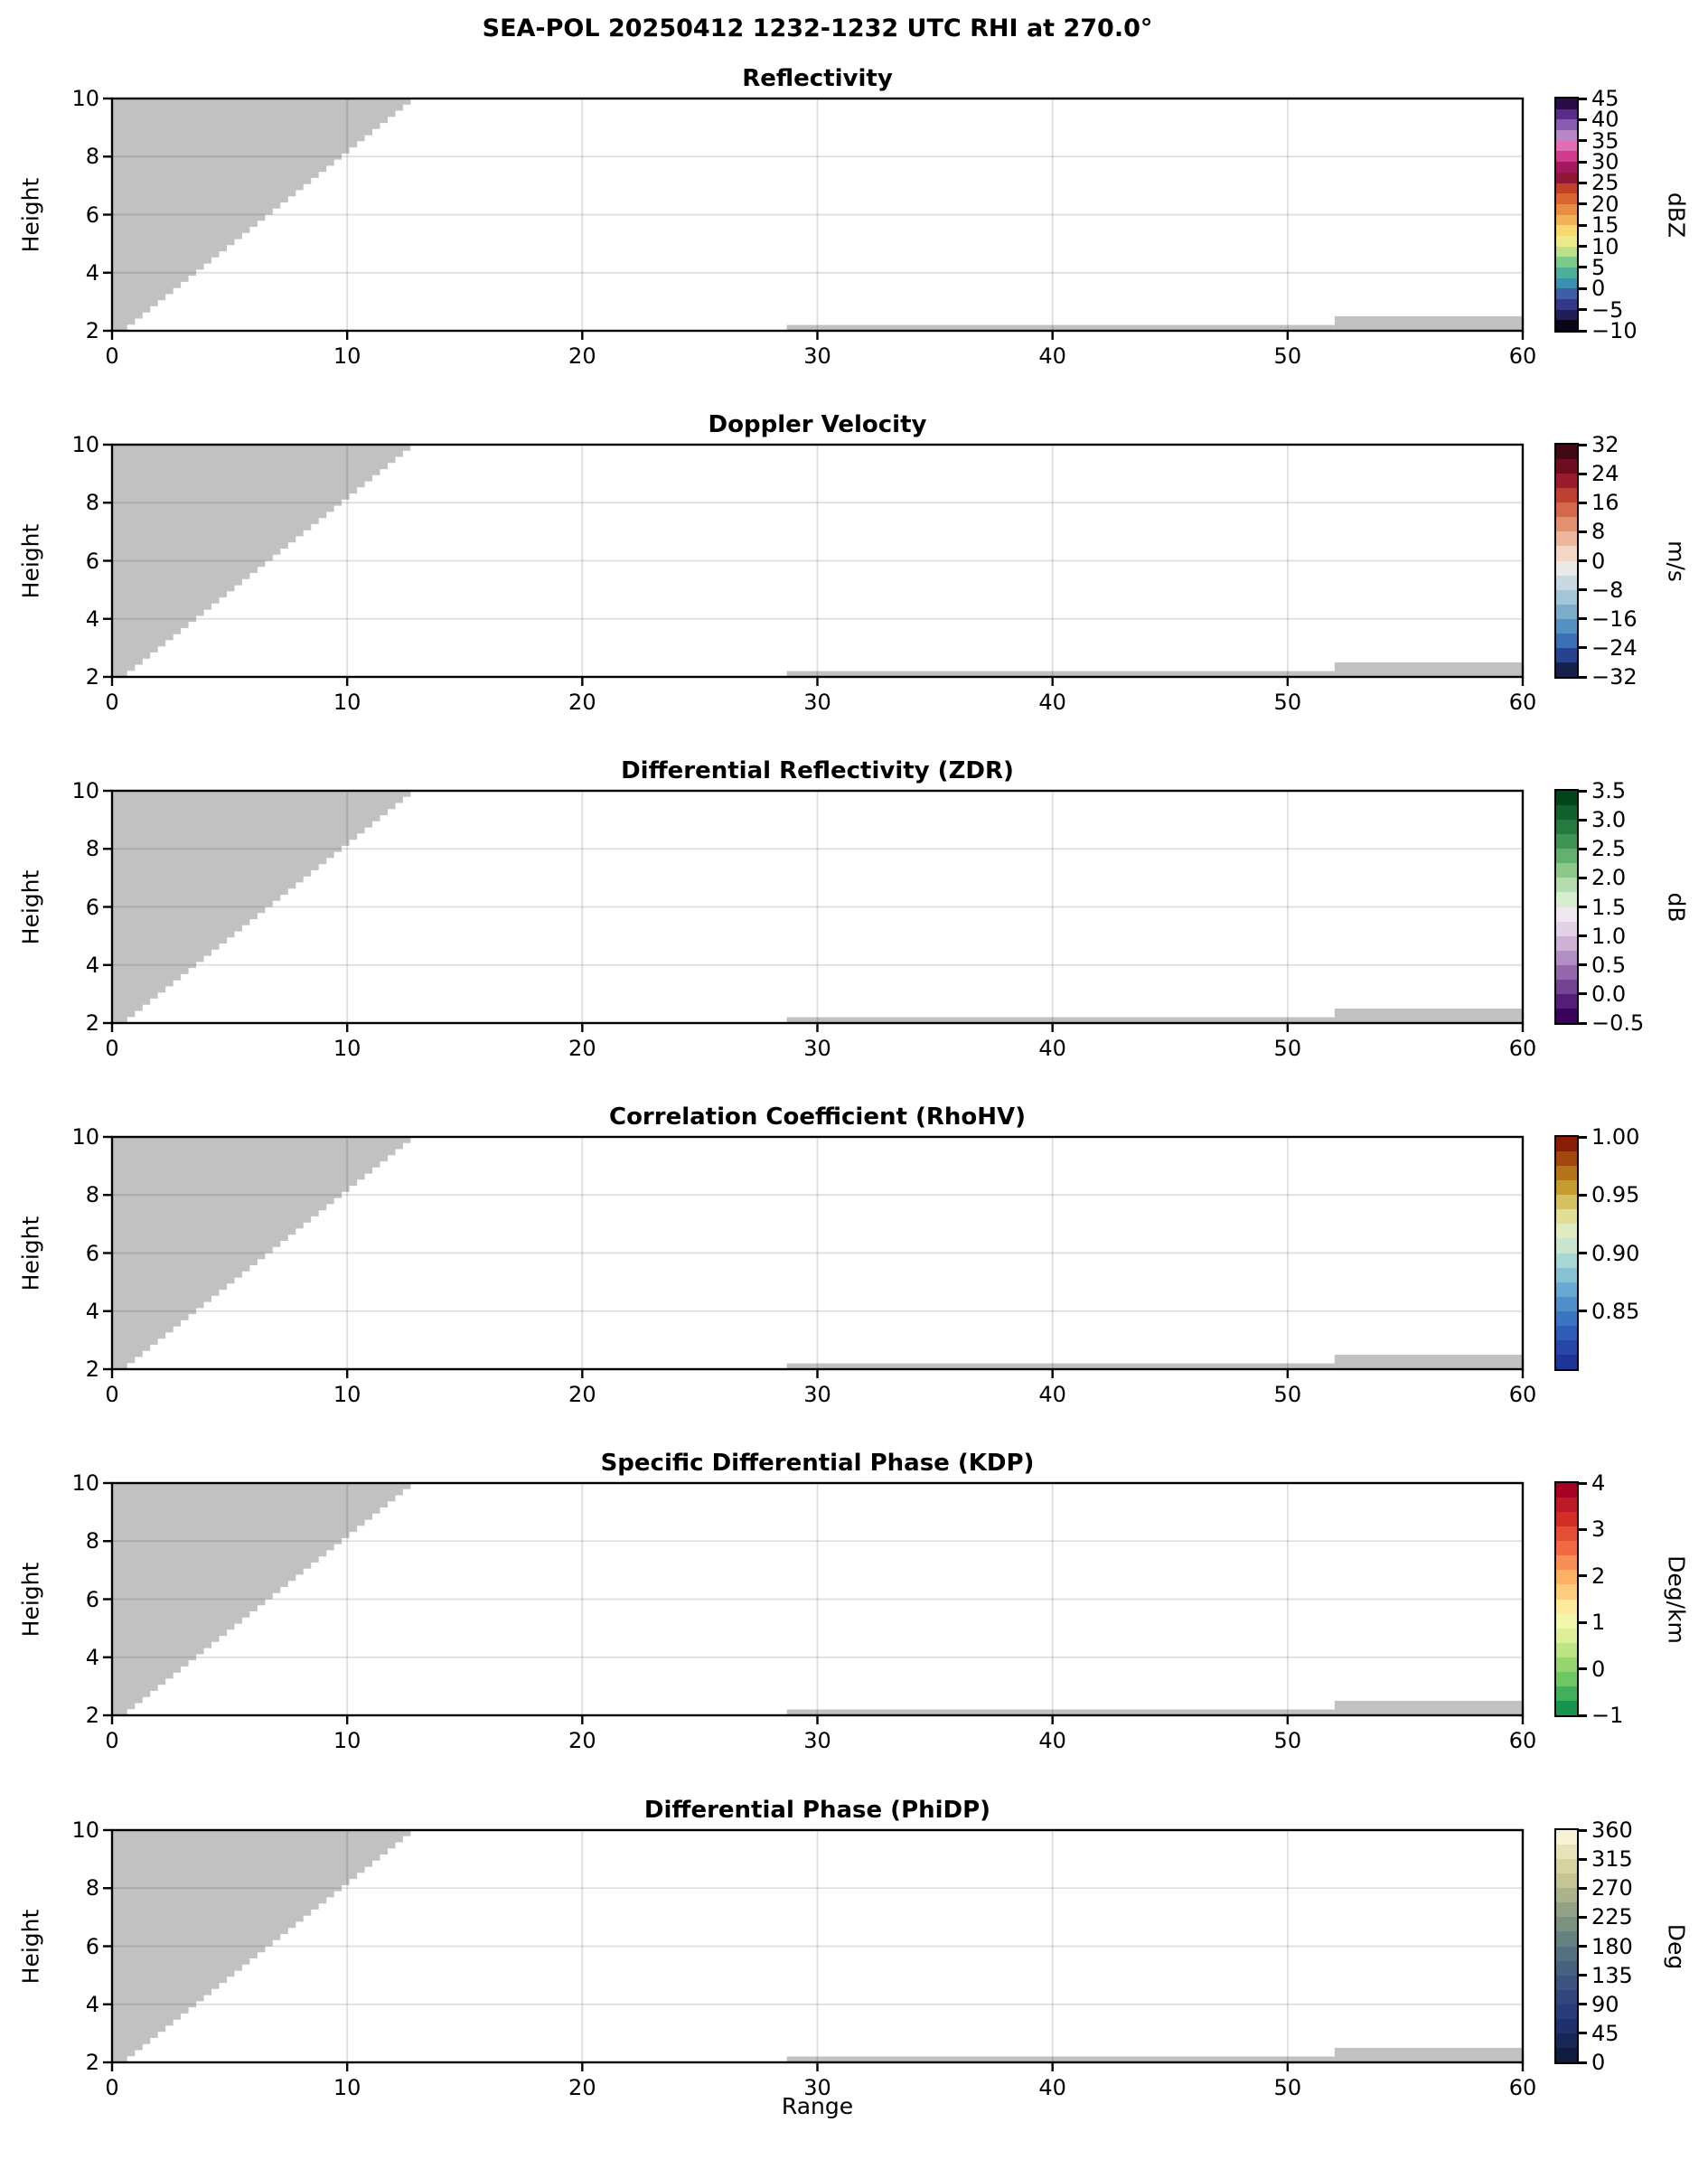 This screenshot has height=2169, width=1708. Describe the element at coordinates (1605, 474) in the screenshot. I see `colorbar-tick-label: 24` at that location.